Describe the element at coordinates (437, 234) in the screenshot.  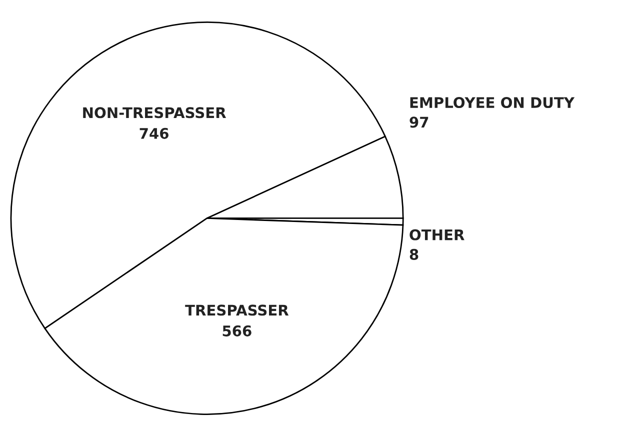
I see `slice-label: OTHER` at that location.